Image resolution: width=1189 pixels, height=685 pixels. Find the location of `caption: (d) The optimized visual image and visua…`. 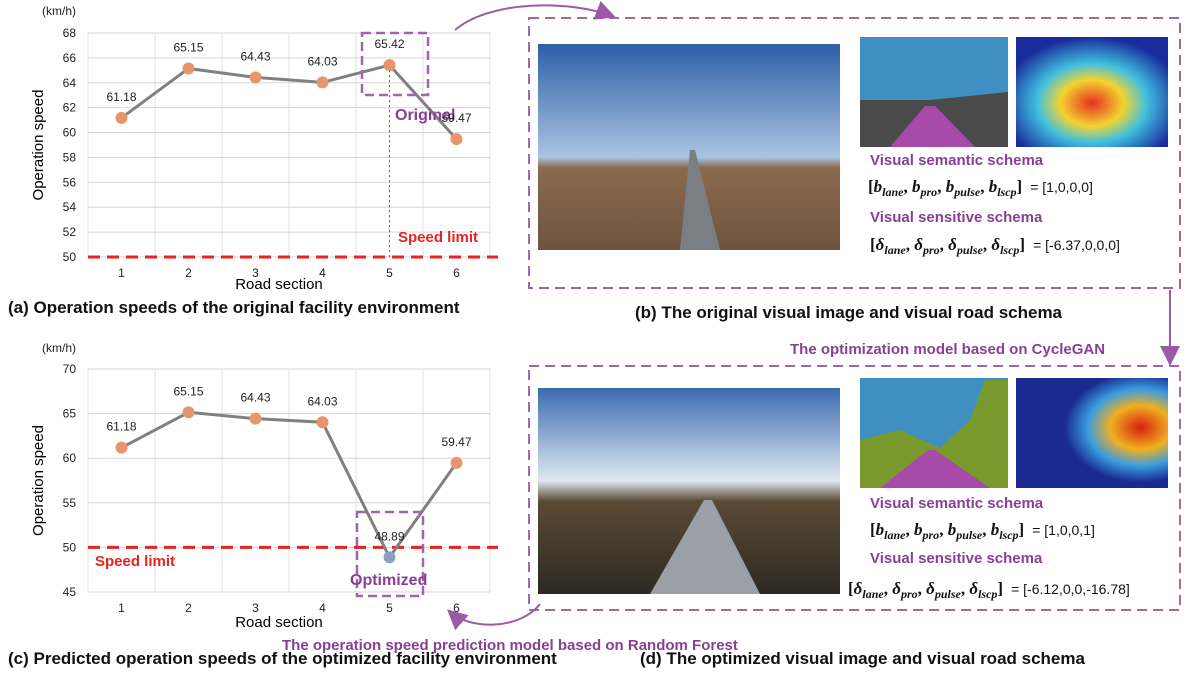

caption: (d) The optimized visual image and visua… is located at coordinates (862, 658).